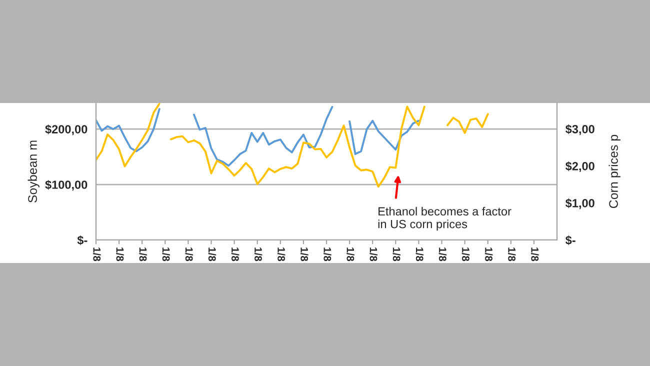 The width and height of the screenshot is (650, 366). What do you see at coordinates (82, 241) in the screenshot?
I see `y-tick-label: $-` at bounding box center [82, 241].